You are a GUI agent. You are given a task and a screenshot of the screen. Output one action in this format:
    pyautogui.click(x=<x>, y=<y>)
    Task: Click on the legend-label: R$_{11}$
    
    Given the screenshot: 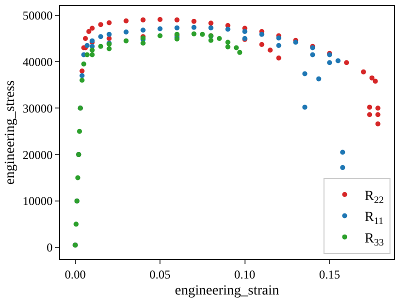 What is the action you would take?
    pyautogui.click(x=374, y=219)
    